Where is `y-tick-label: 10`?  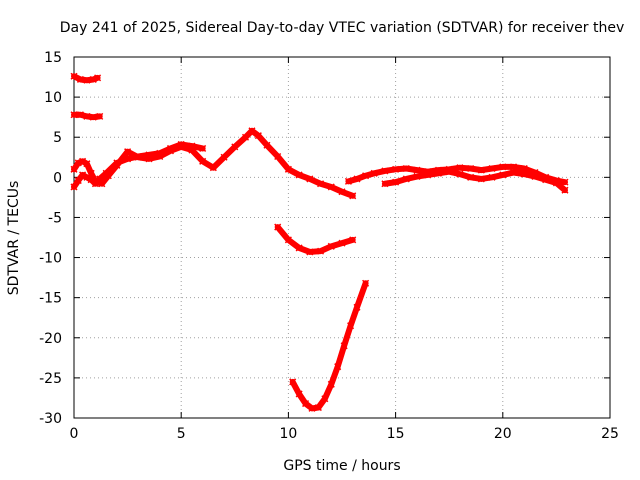 y-tick-label: 10 is located at coordinates (53, 98).